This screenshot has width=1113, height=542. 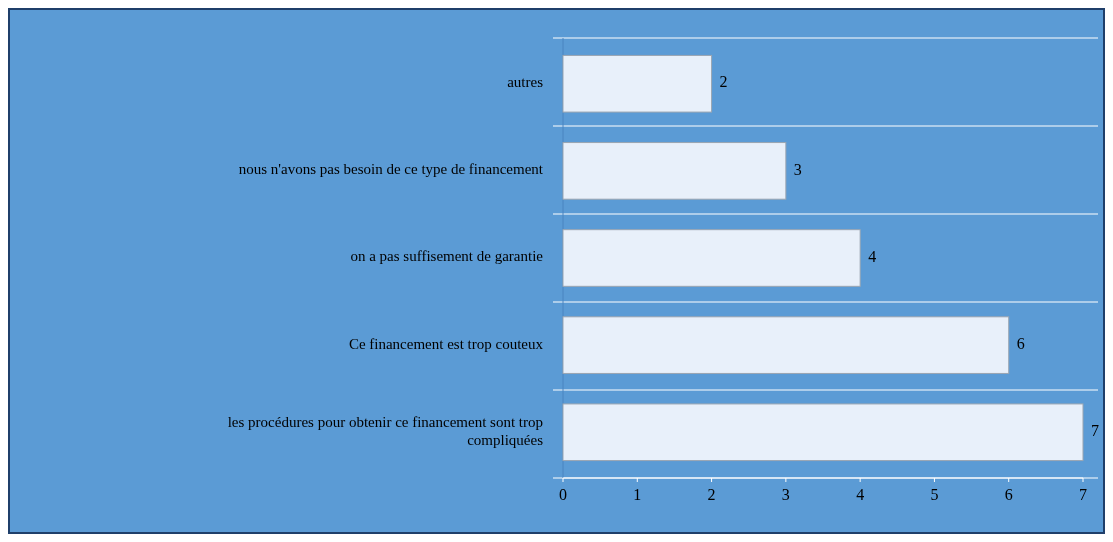 What do you see at coordinates (1020, 343) in the screenshot?
I see `data-label: 6` at bounding box center [1020, 343].